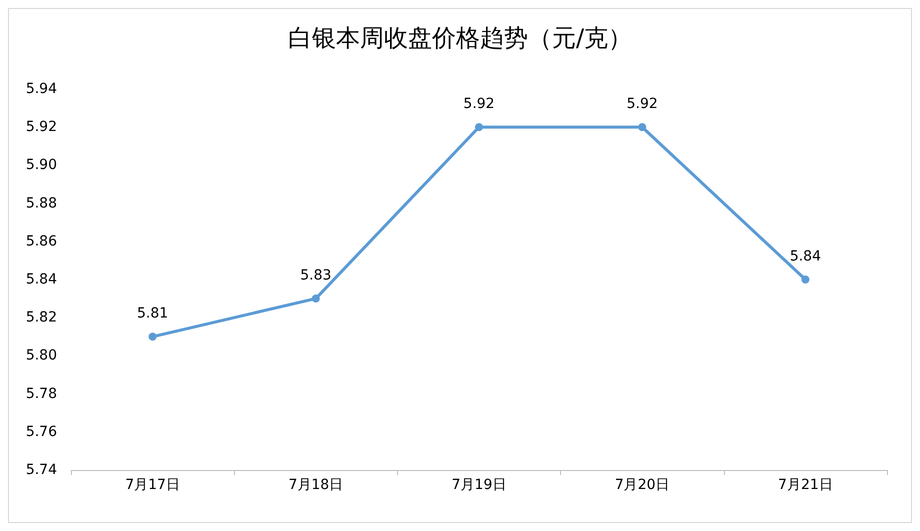 The image size is (920, 531). What do you see at coordinates (41, 318) in the screenshot?
I see `y-tick-label: 5.82` at bounding box center [41, 318].